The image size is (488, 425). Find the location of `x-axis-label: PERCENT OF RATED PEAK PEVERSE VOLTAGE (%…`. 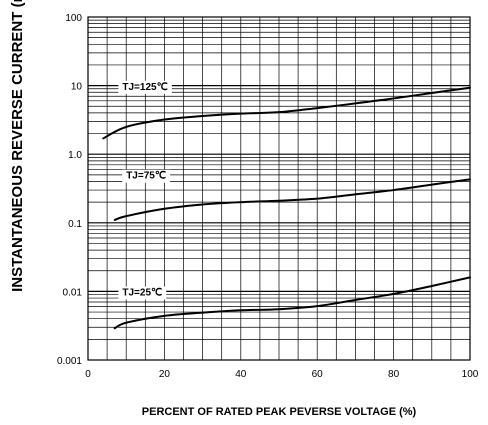

x-axis-label: PERCENT OF RATED PEAK PEVERSE VOLTAGE (%… is located at coordinates (279, 412).